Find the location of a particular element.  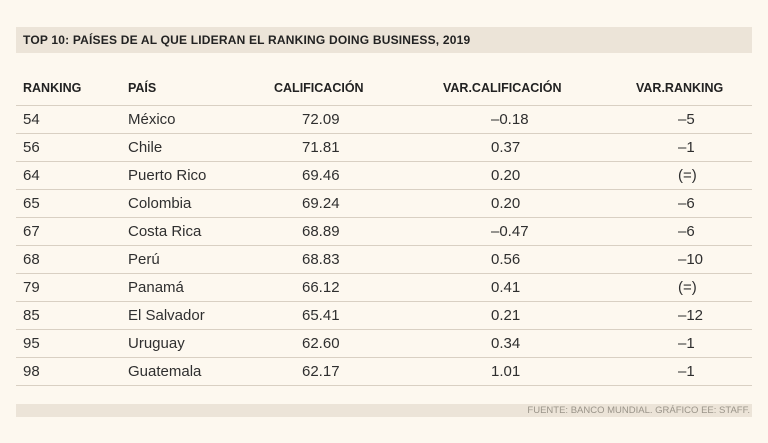

cell-ranking: 85 is located at coordinates (31, 315).